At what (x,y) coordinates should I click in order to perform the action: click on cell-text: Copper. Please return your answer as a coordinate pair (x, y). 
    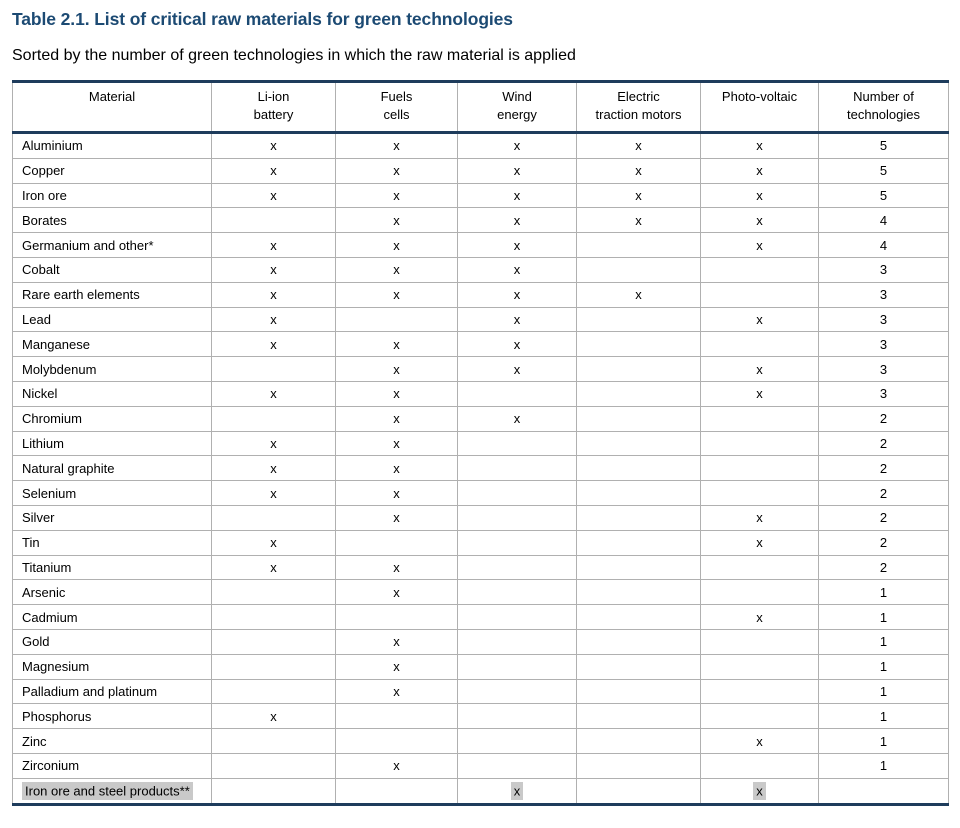
    Looking at the image, I should click on (43, 171).